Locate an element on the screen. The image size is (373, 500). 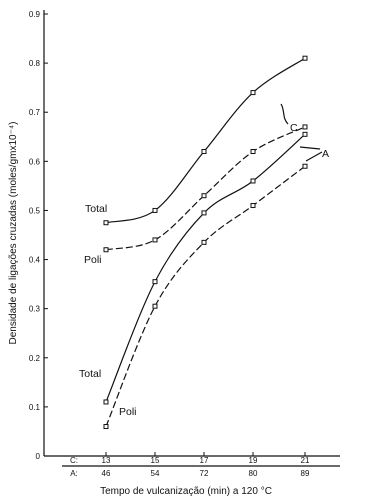
x-tick-label-c: 15 is located at coordinates (155, 460).